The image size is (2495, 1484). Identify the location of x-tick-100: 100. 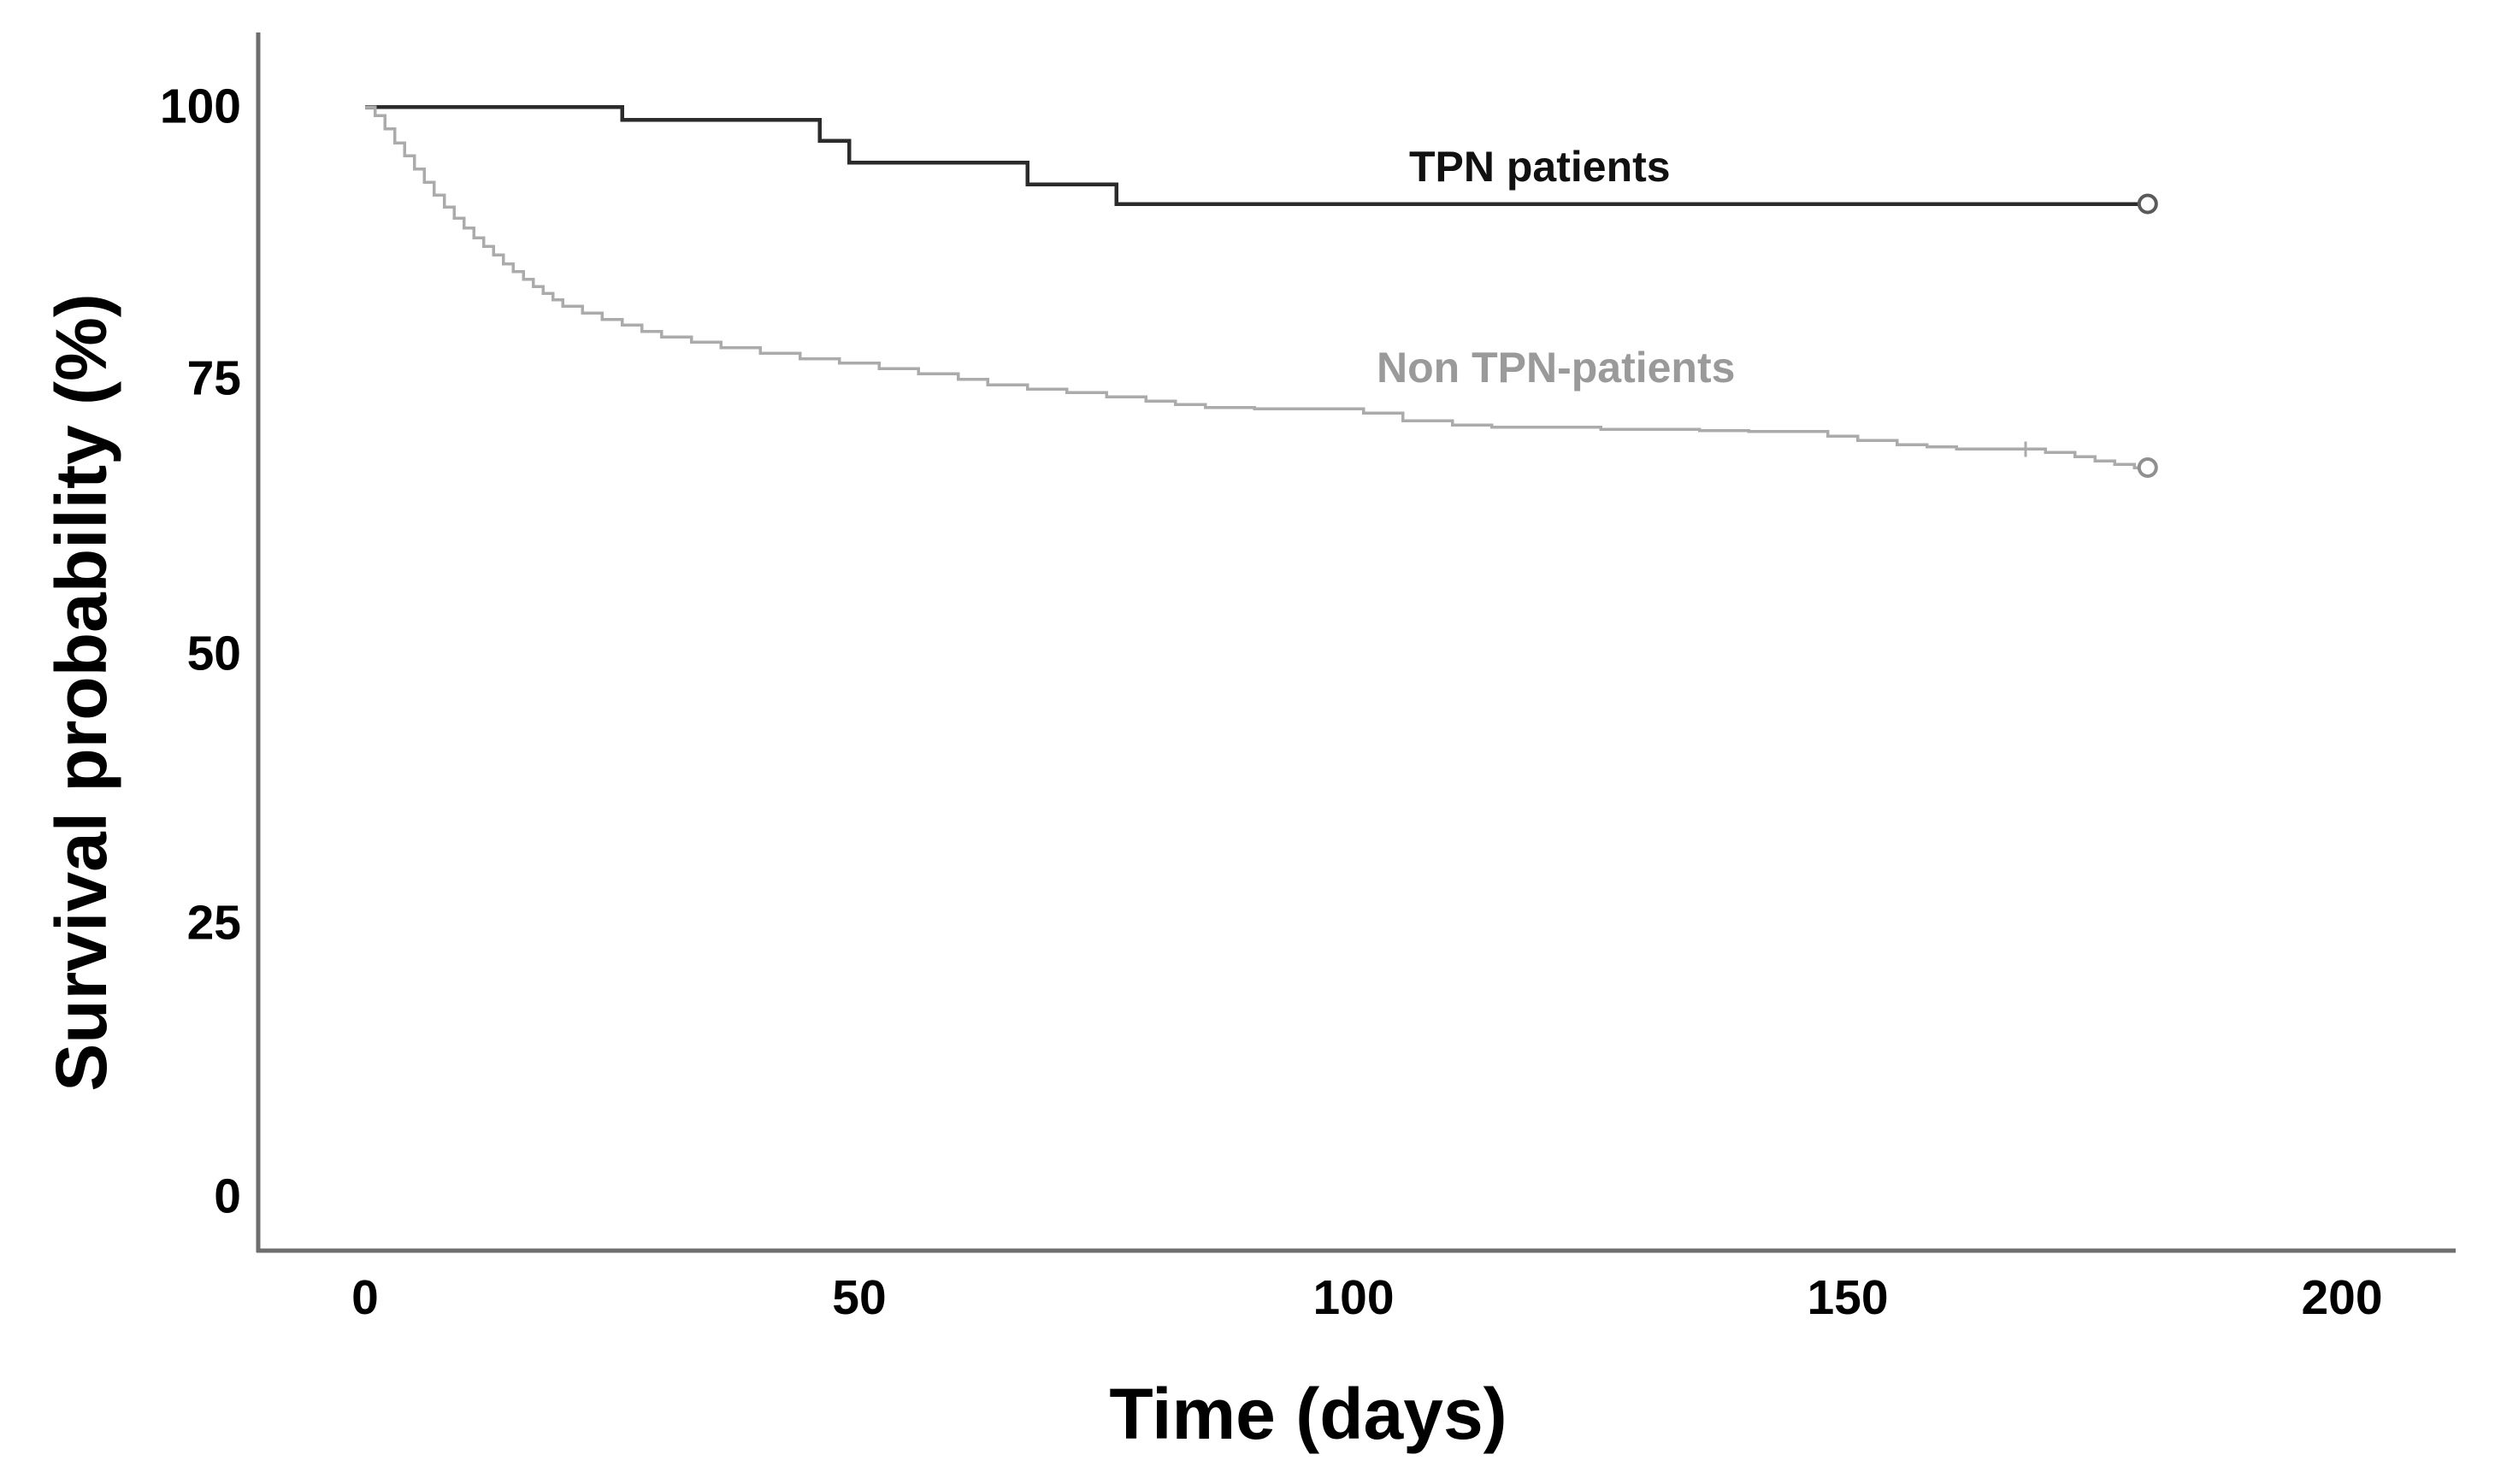
(1353, 1297).